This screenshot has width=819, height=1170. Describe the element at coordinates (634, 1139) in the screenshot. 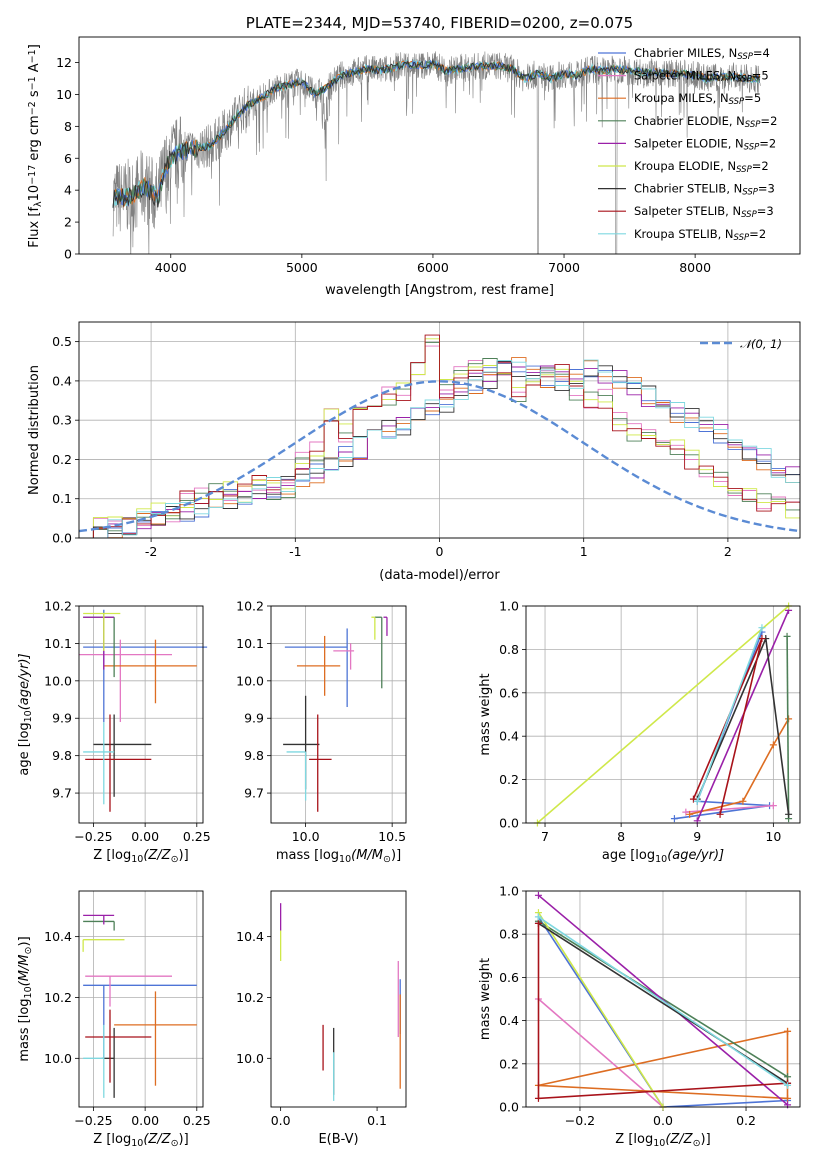

I see `weight-vs-z-xlabel-part: Z [log` at that location.